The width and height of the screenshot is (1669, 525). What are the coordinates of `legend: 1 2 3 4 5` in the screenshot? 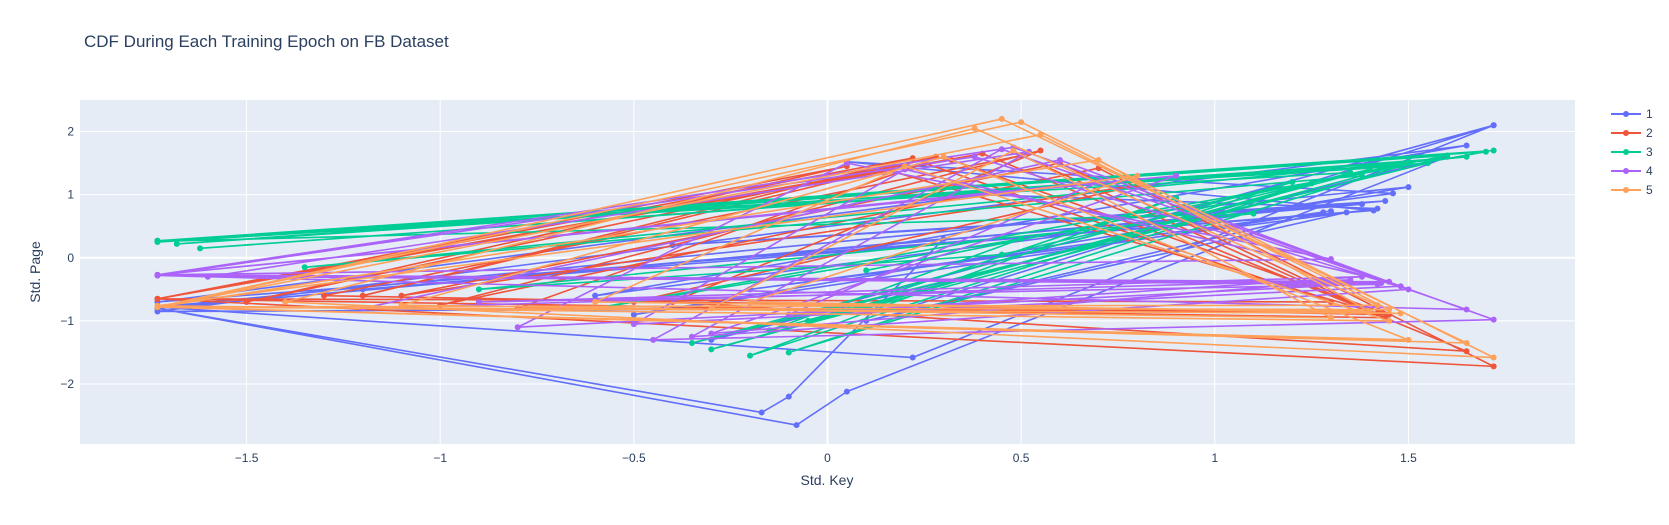 It's located at (1632, 152).